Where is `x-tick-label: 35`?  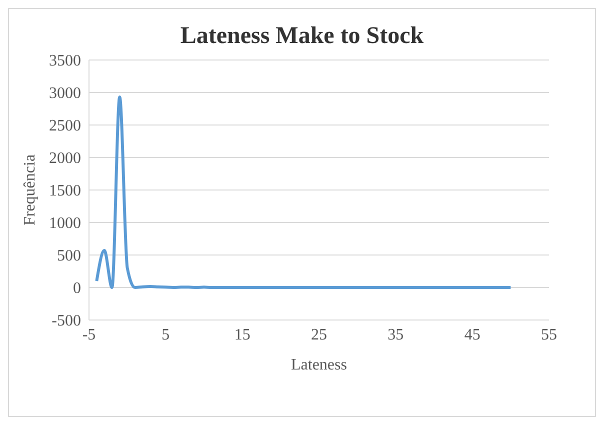
x-tick-label: 35 is located at coordinates (396, 335).